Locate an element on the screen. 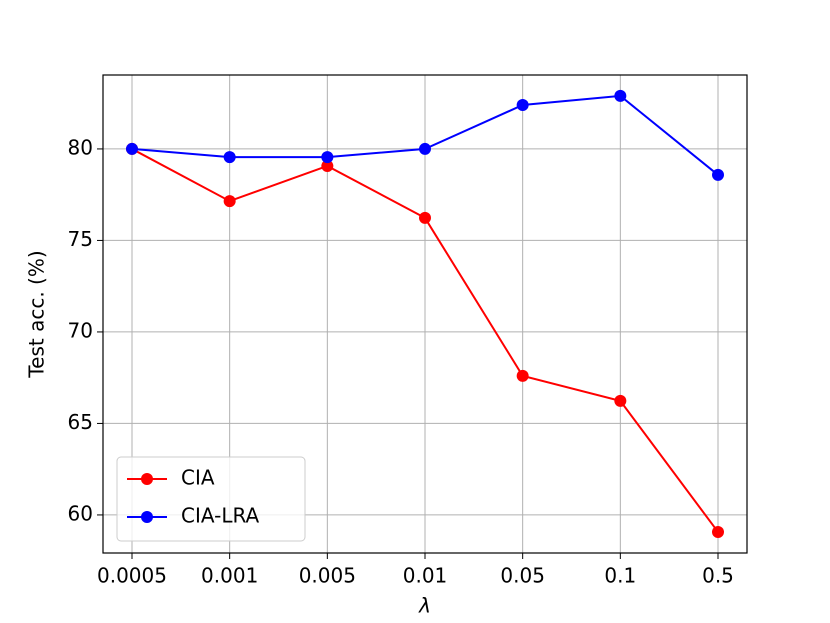 The height and width of the screenshot is (623, 830). x-tick-label: 0.5 is located at coordinates (718, 576).